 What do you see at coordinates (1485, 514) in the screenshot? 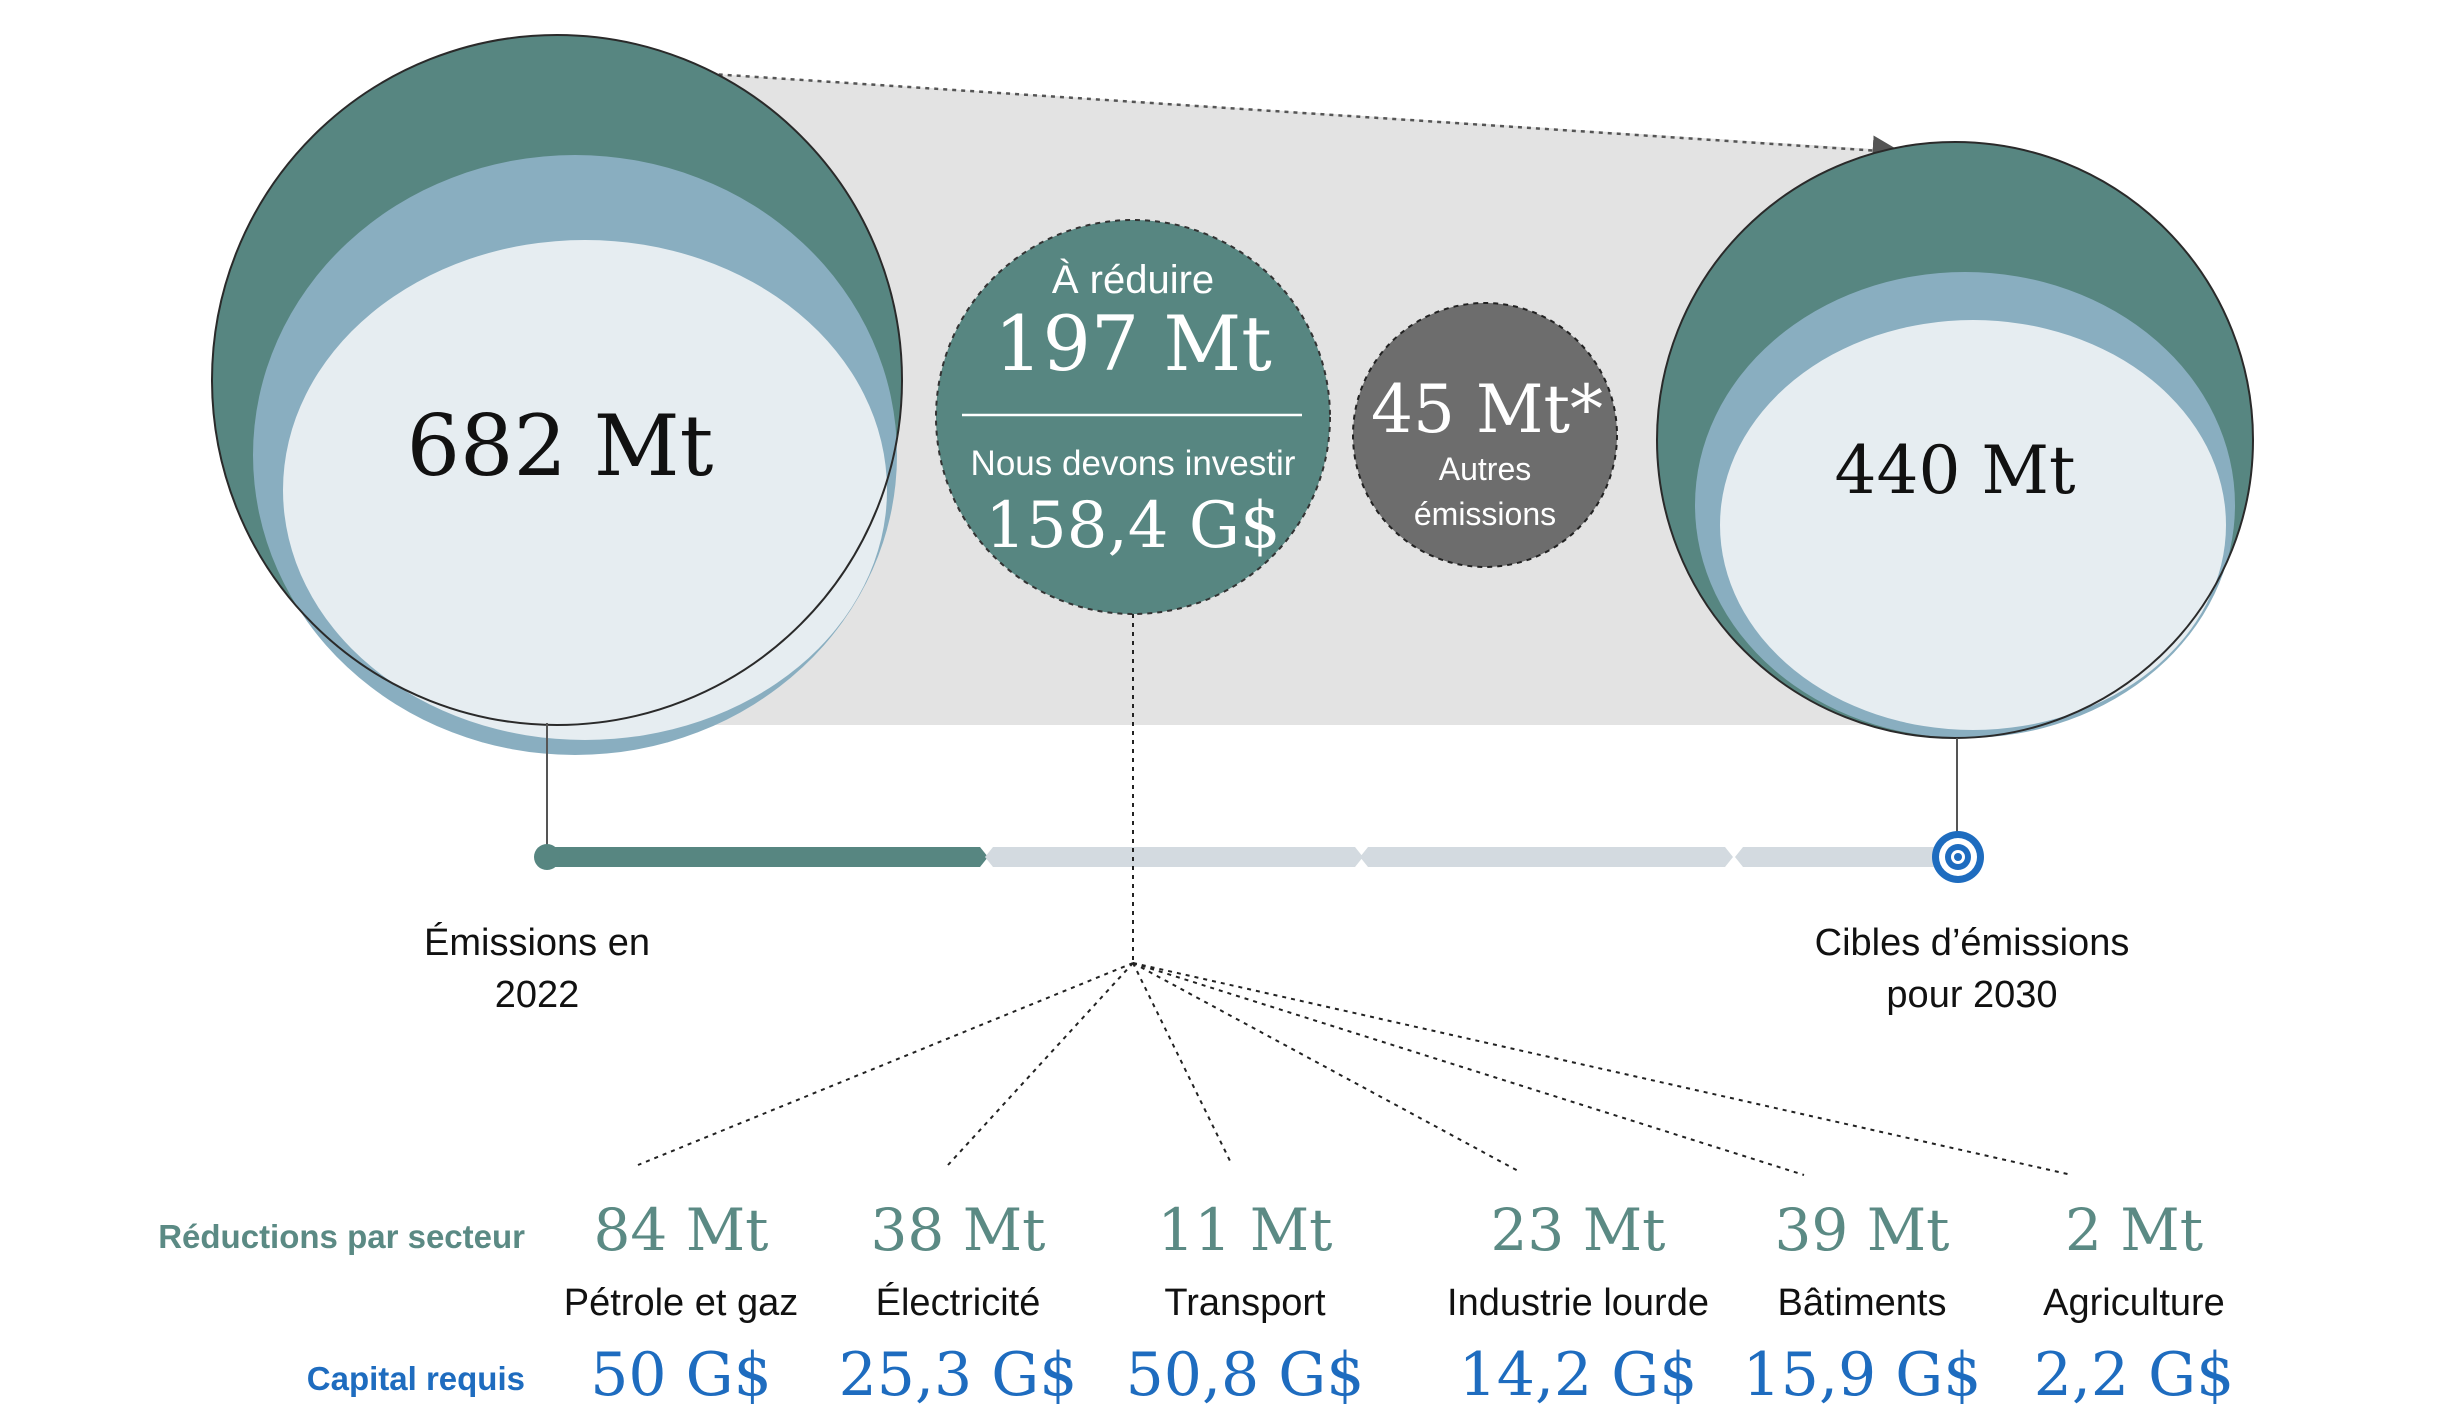
I see `other-emissions-label-2: émissions` at bounding box center [1485, 514].